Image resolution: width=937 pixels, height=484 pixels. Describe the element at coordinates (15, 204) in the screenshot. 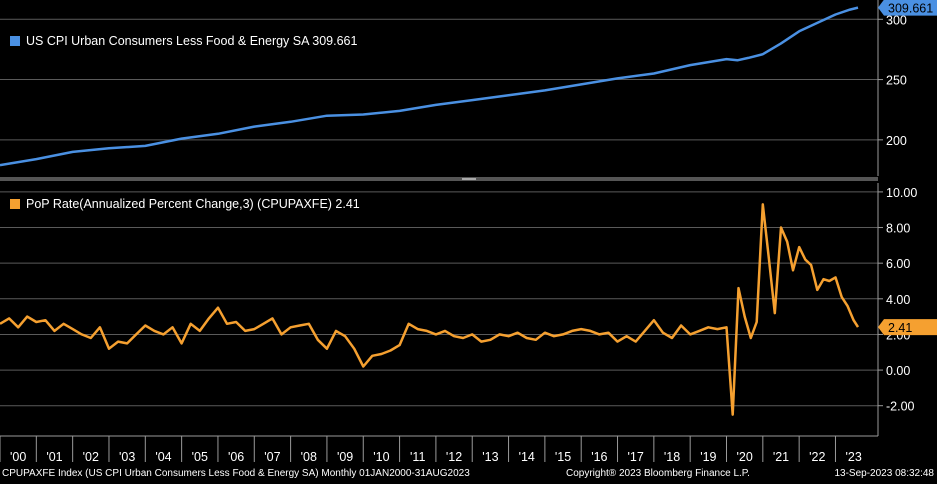

I see `bottom-series-swatch` at that location.